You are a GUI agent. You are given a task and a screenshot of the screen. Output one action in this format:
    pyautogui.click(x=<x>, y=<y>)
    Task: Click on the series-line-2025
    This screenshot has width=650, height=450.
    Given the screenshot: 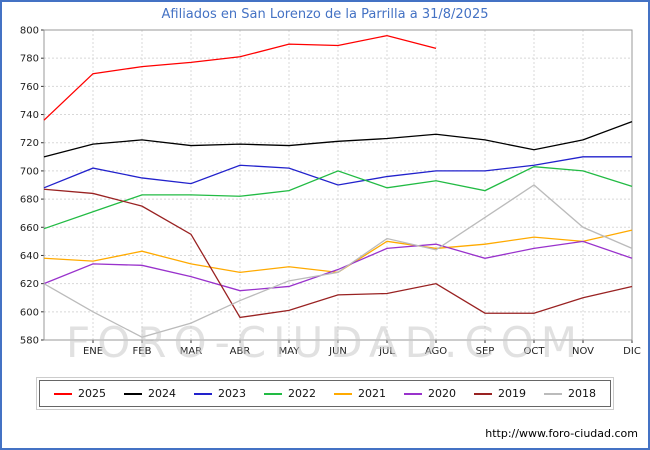 What is the action you would take?
    pyautogui.click(x=240, y=77)
    